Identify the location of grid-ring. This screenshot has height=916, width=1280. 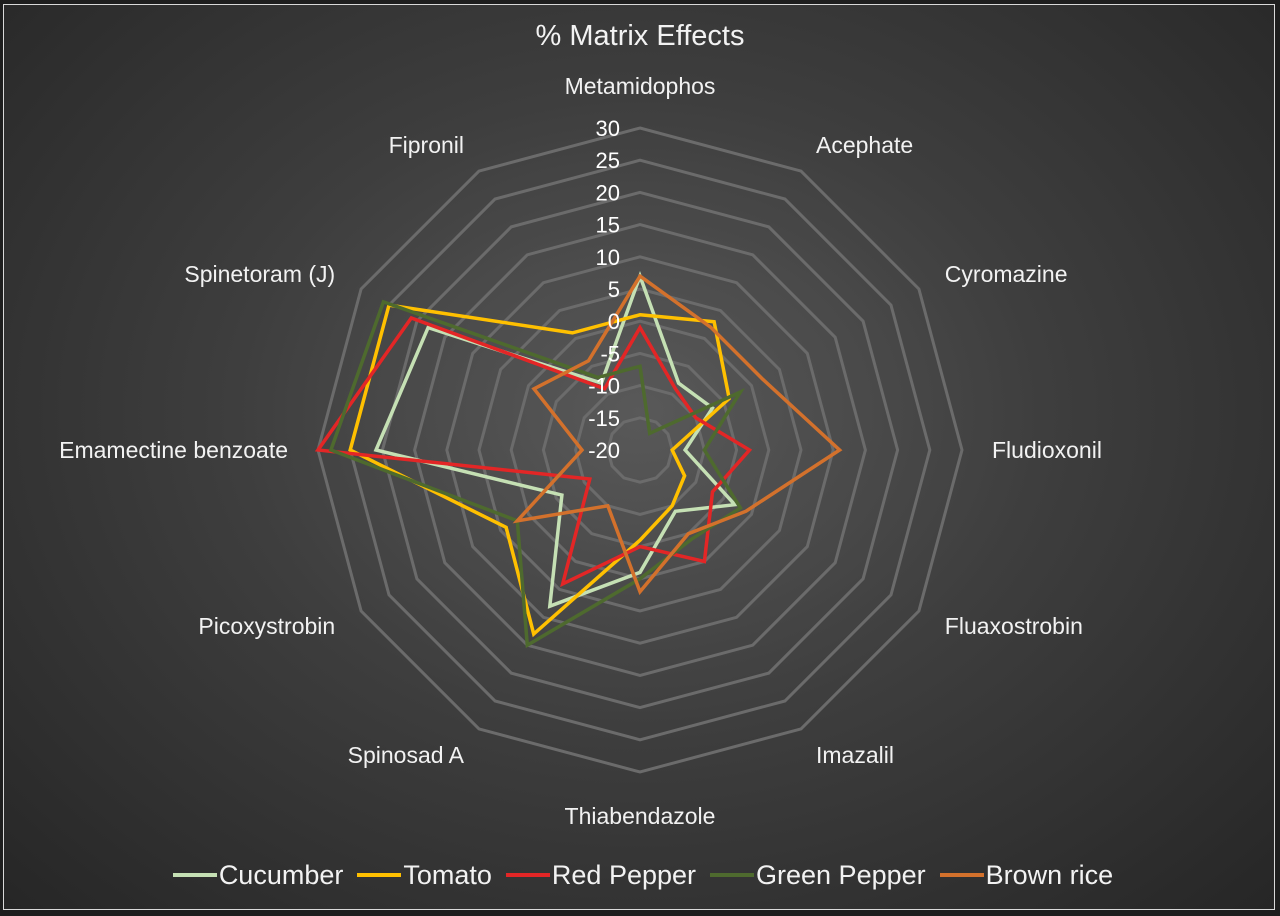
(640, 450).